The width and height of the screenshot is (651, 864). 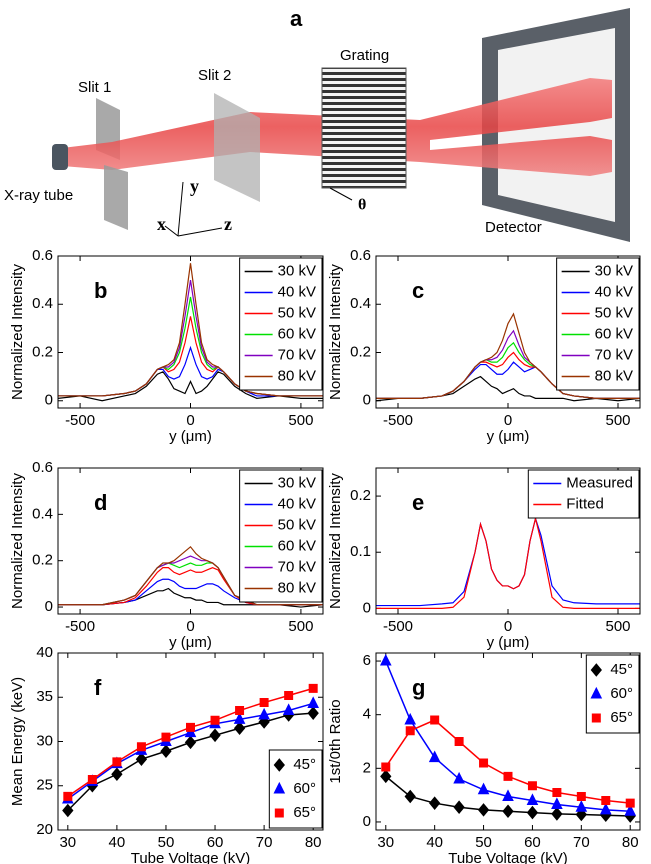 What do you see at coordinates (100, 502) in the screenshot?
I see `panel-label: d` at bounding box center [100, 502].